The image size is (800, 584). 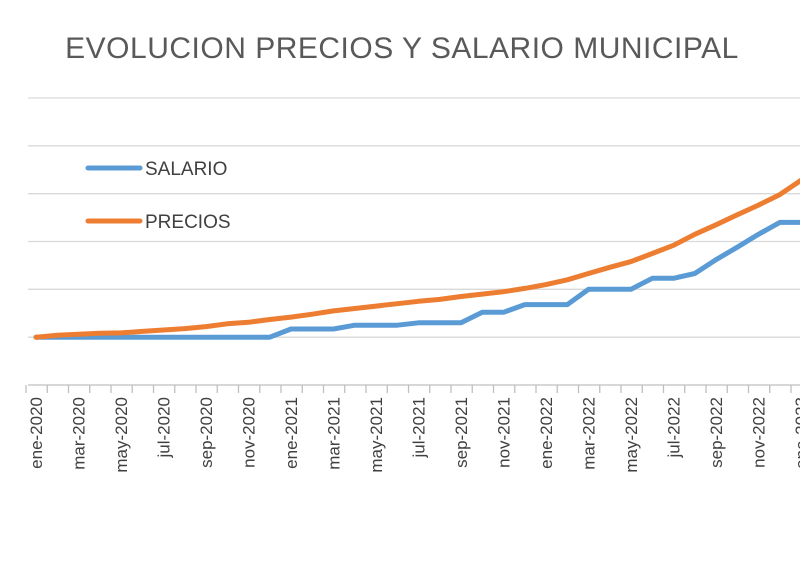 What do you see at coordinates (206, 432) in the screenshot?
I see `x-tick-label: sep-2020` at bounding box center [206, 432].